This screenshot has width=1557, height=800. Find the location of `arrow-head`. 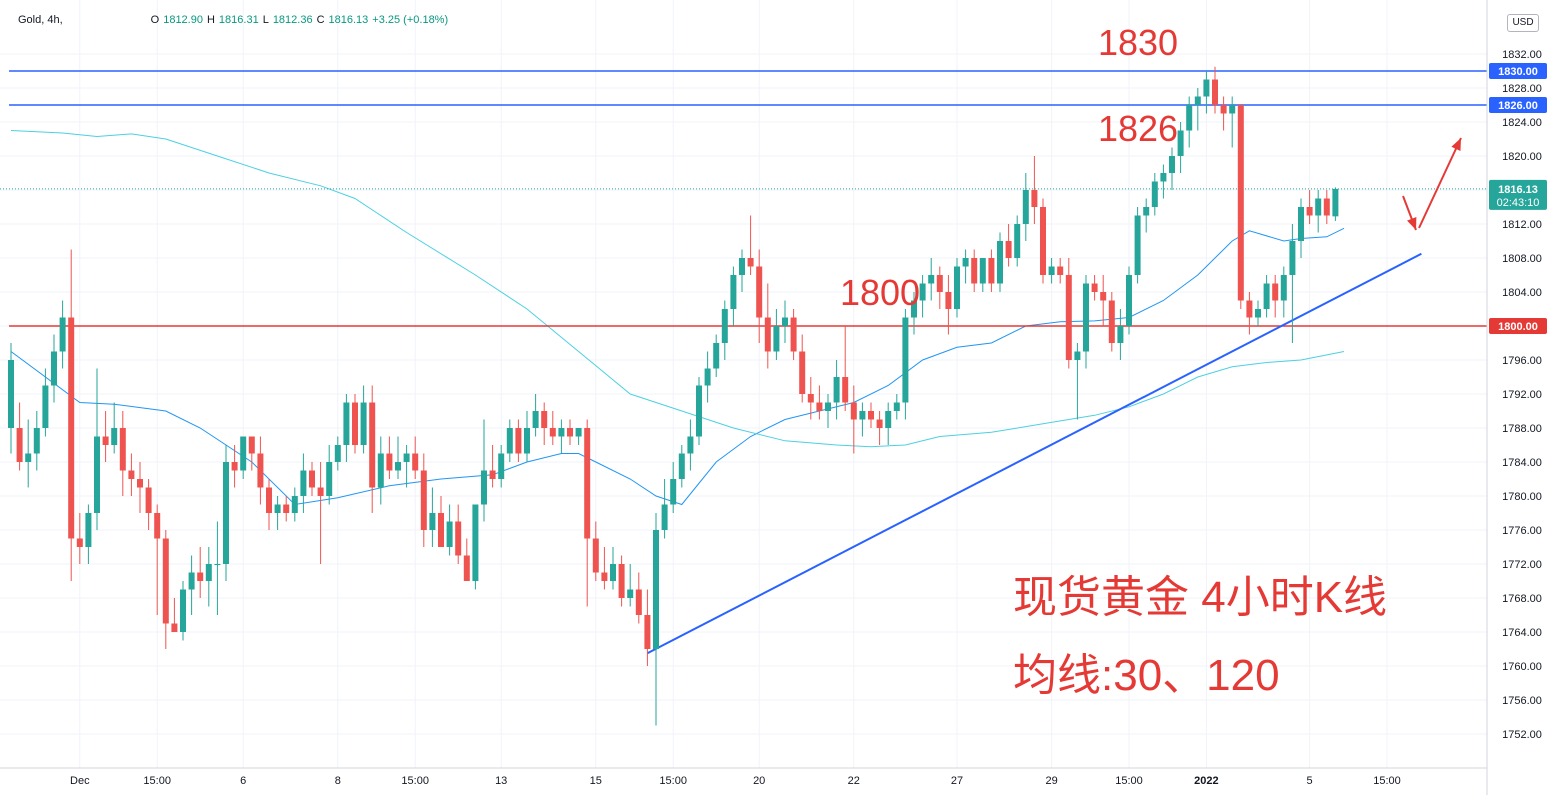

arrow-head is located at coordinates (1456, 144).